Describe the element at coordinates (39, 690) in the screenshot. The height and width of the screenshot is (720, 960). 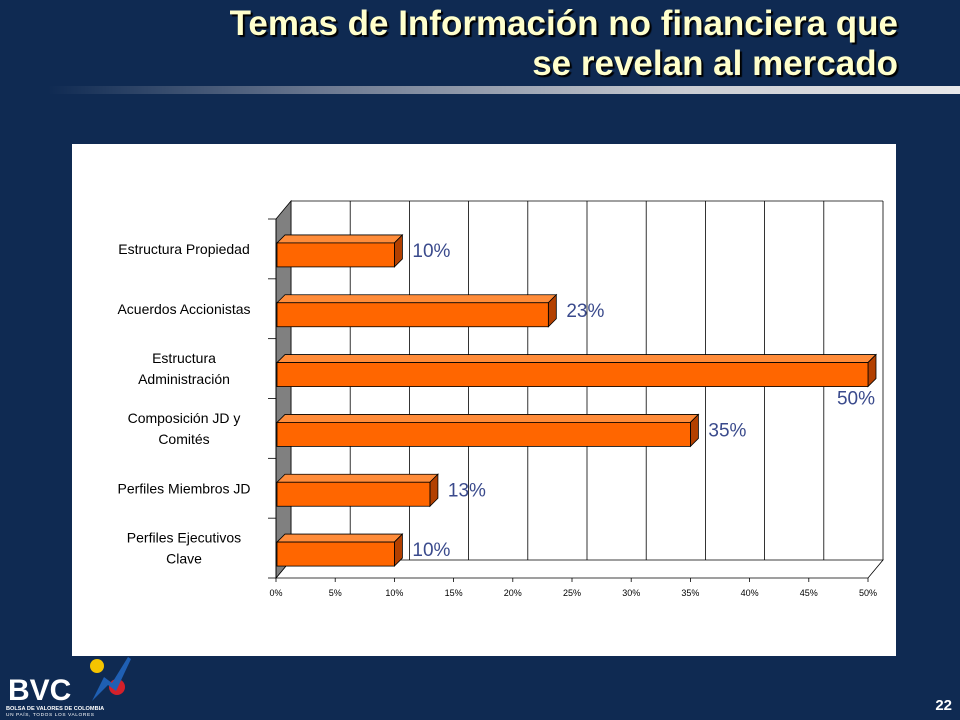
I see `logo-text: BVC` at that location.